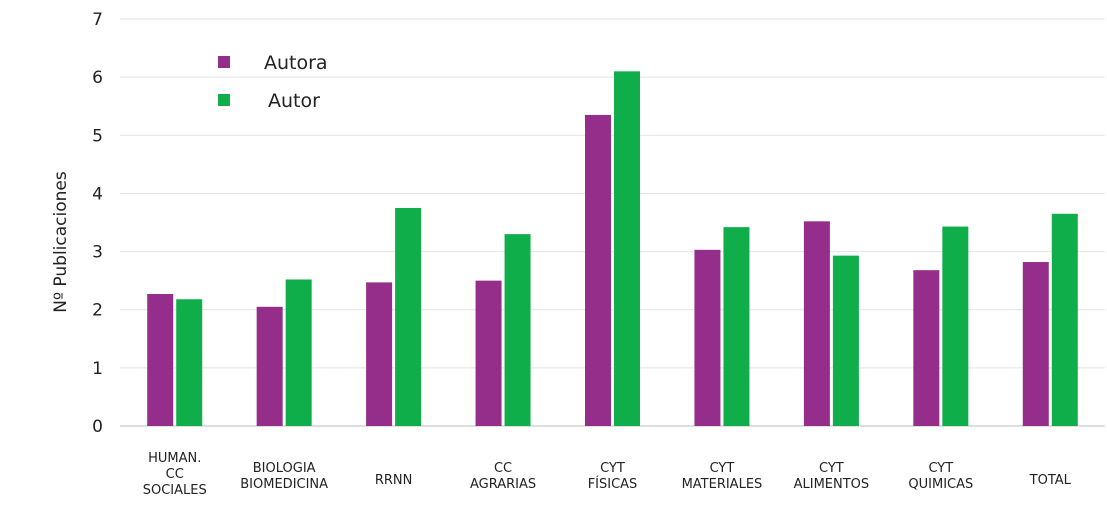  What do you see at coordinates (97, 136) in the screenshot?
I see `y-tick-label: 5` at bounding box center [97, 136].